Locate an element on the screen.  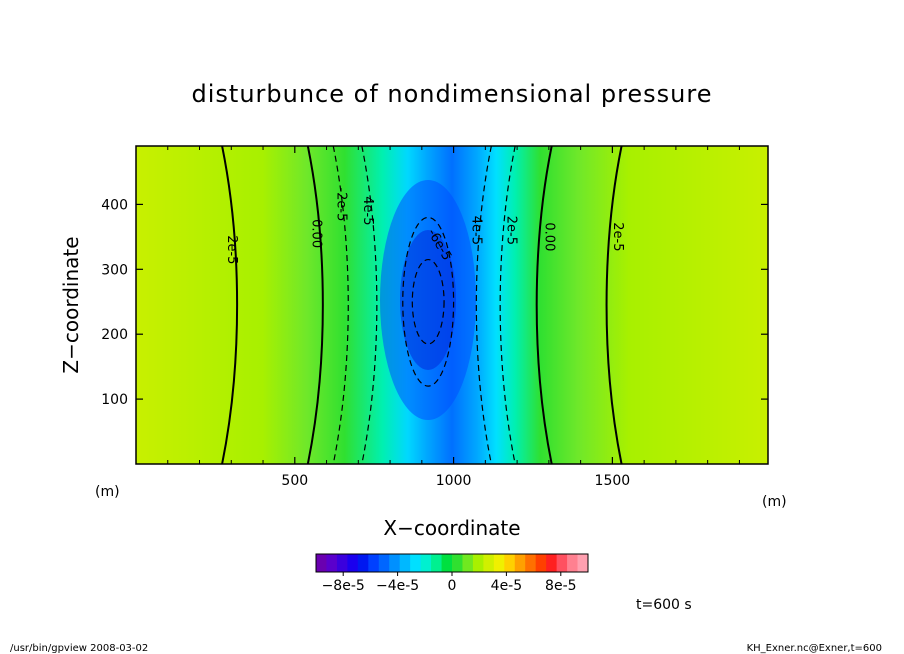
field-core-inner is located at coordinates (428, 300).